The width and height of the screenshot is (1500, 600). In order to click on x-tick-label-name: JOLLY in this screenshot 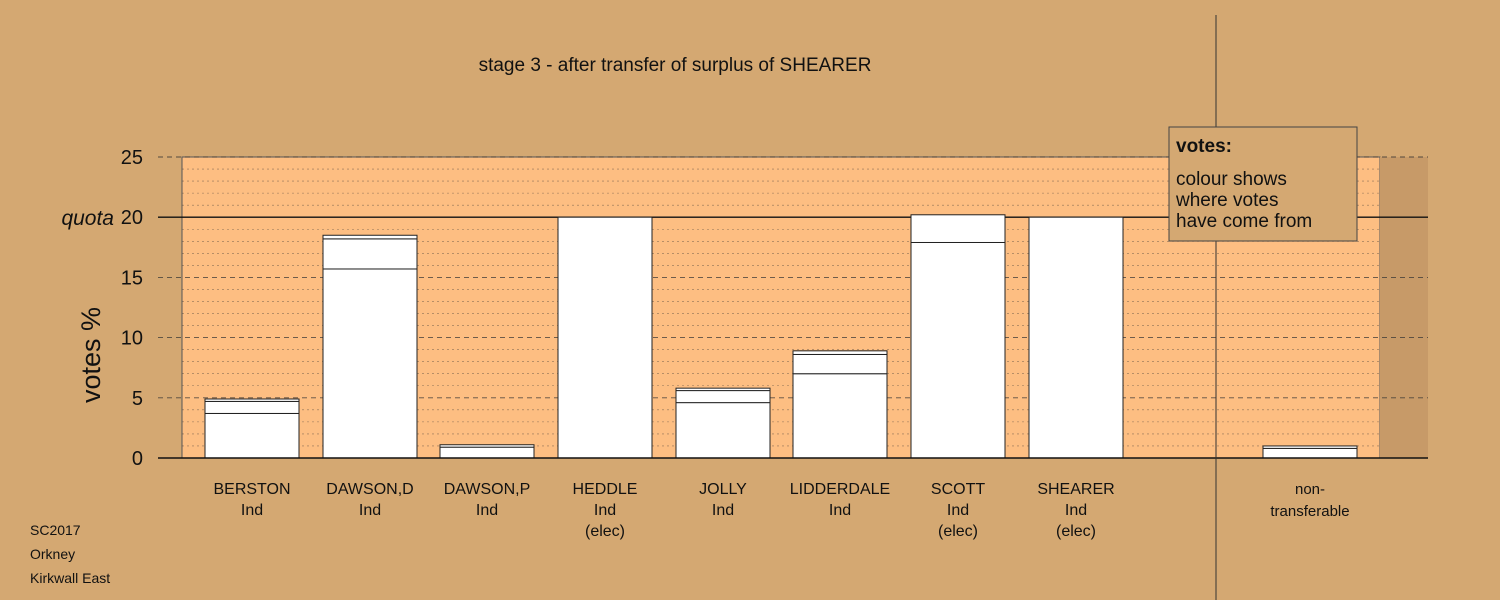, I will do `click(723, 489)`.